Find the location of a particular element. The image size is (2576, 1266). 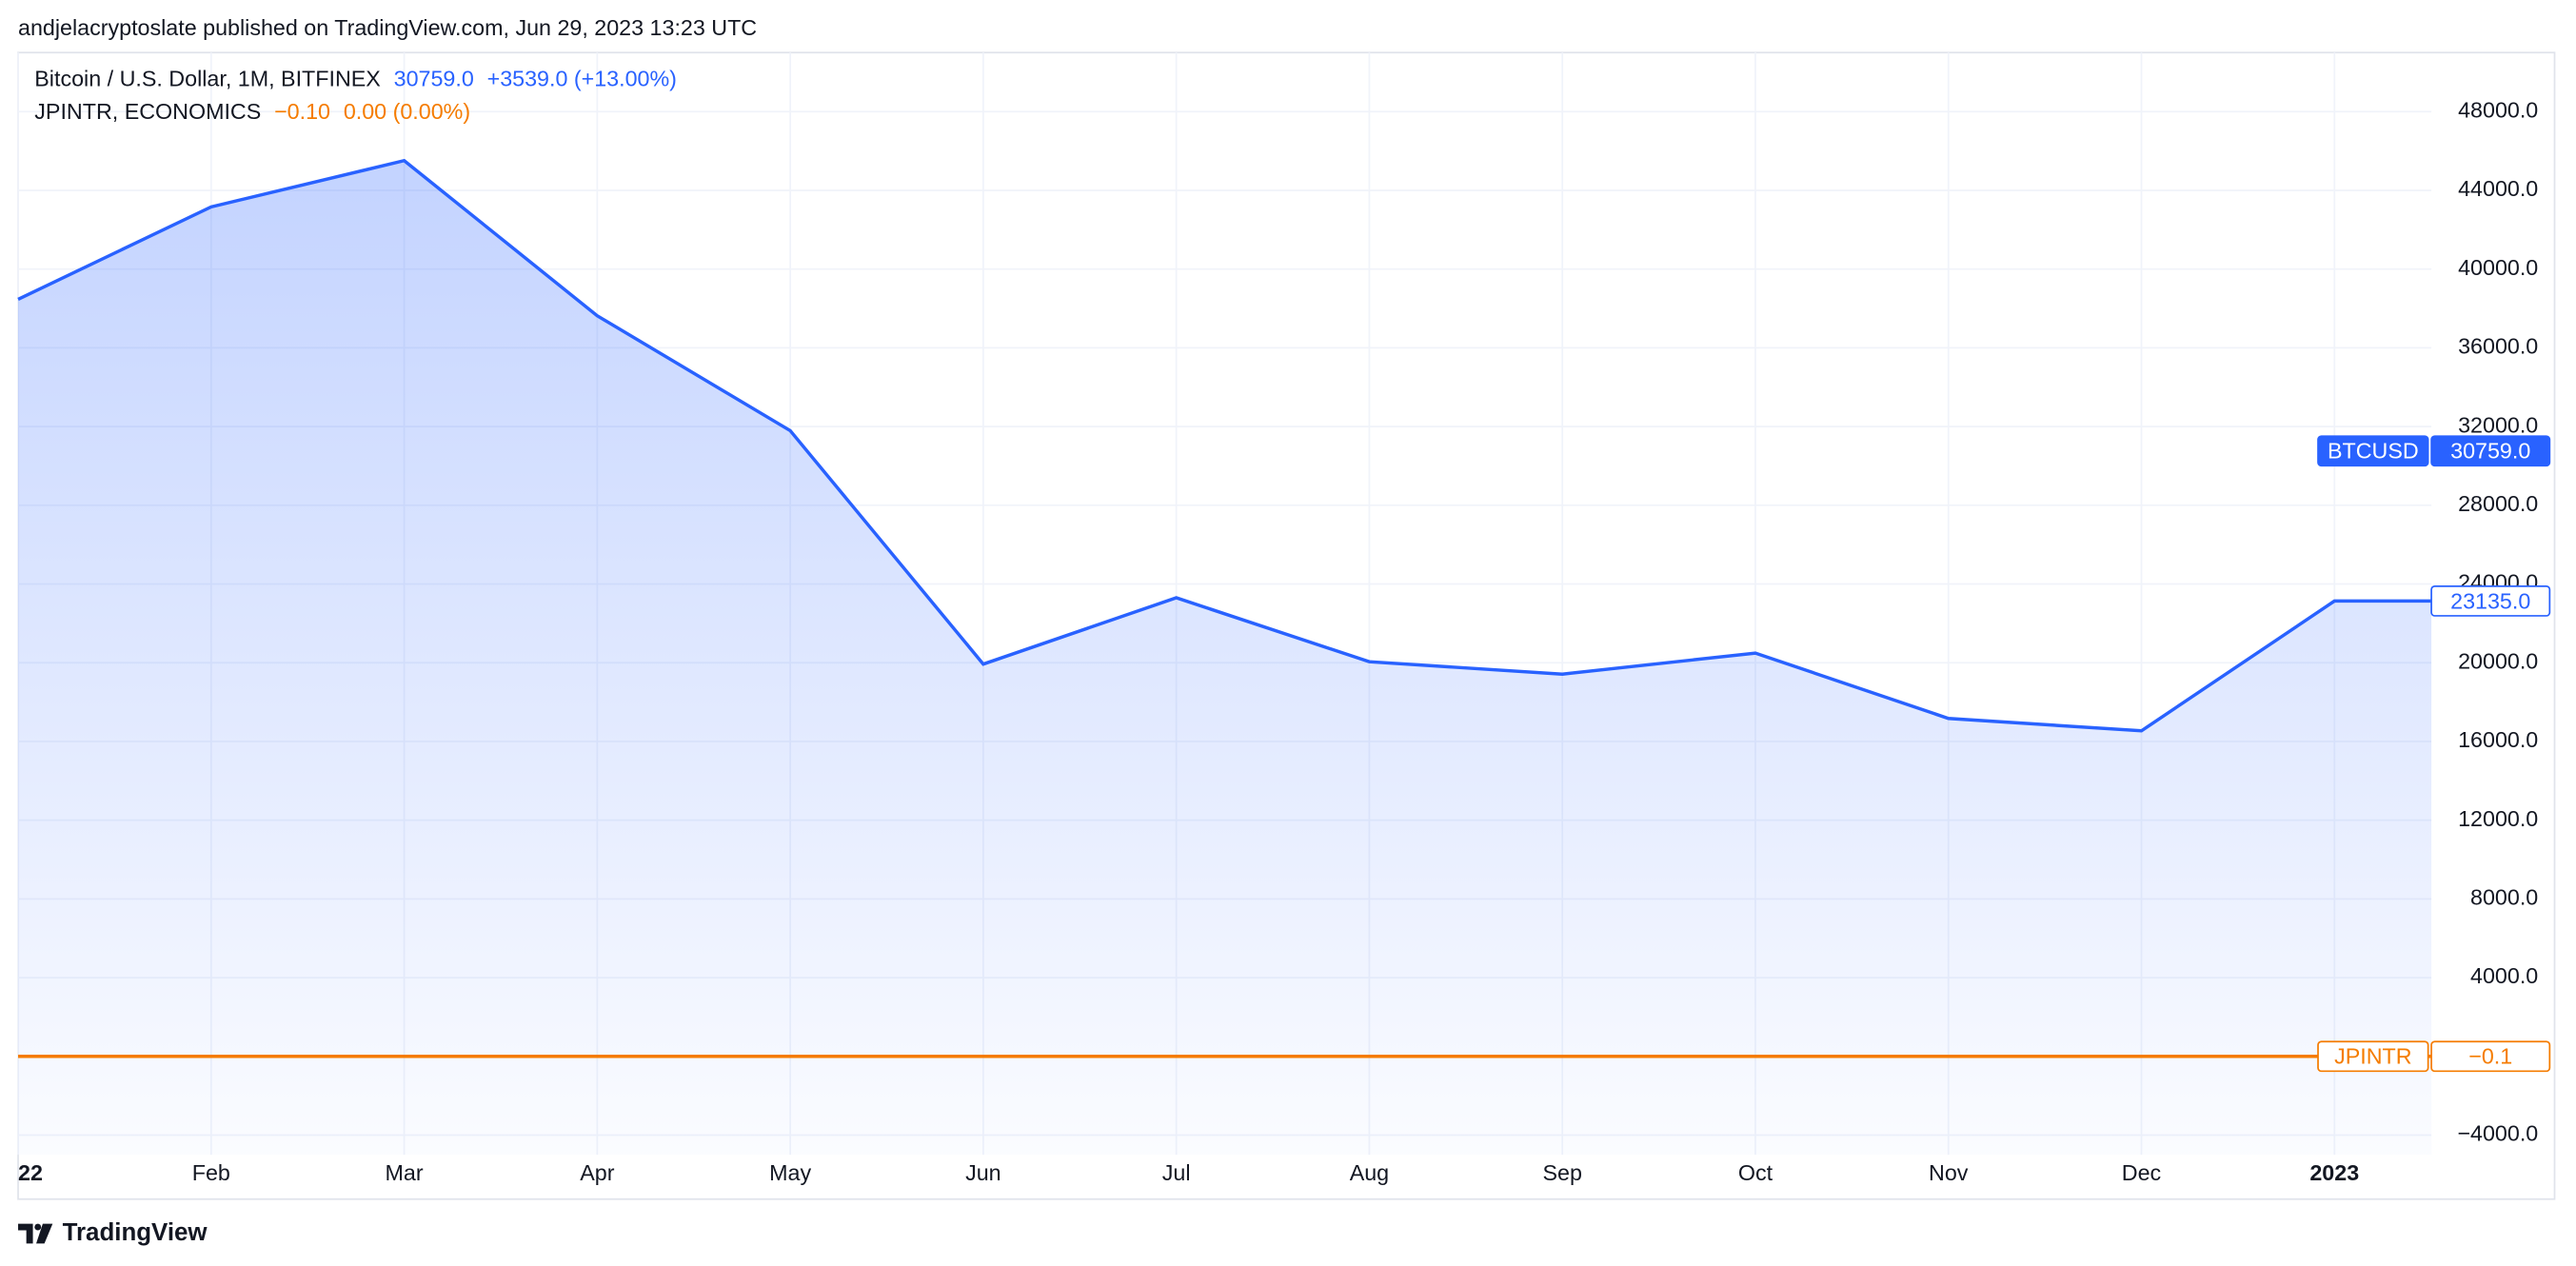

y-tick-label: 44000.0 is located at coordinates (2498, 188).